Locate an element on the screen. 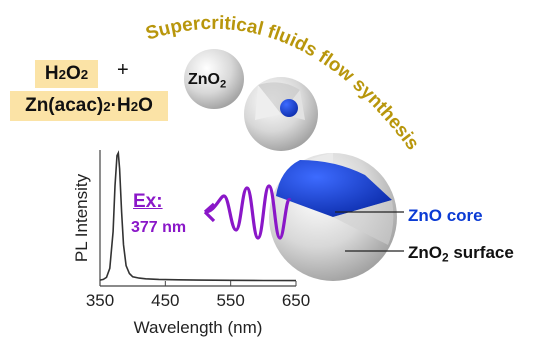  zn-end: O is located at coordinates (145, 105).